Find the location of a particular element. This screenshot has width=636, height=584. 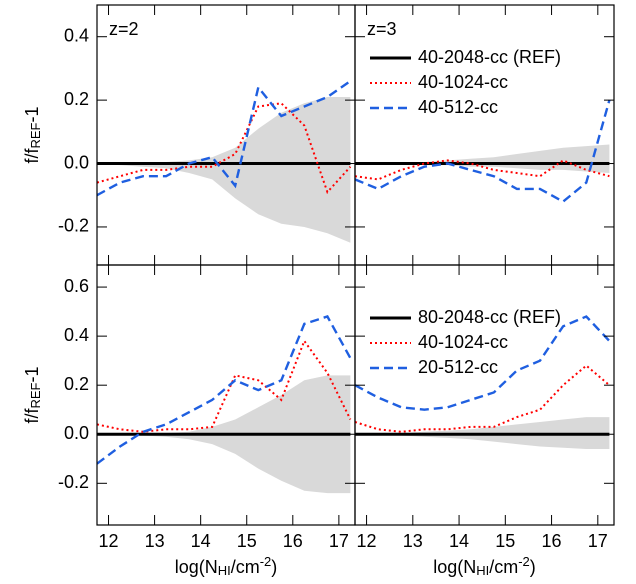

scatter-band is located at coordinates (482, 158).